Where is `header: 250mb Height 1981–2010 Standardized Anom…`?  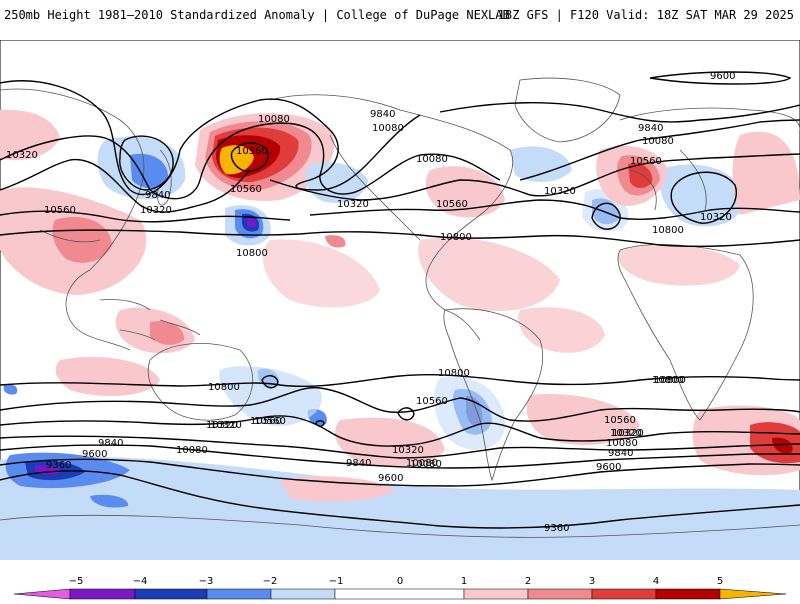 header: 250mb Height 1981–2010 Standardized Anom… is located at coordinates (400, 15).